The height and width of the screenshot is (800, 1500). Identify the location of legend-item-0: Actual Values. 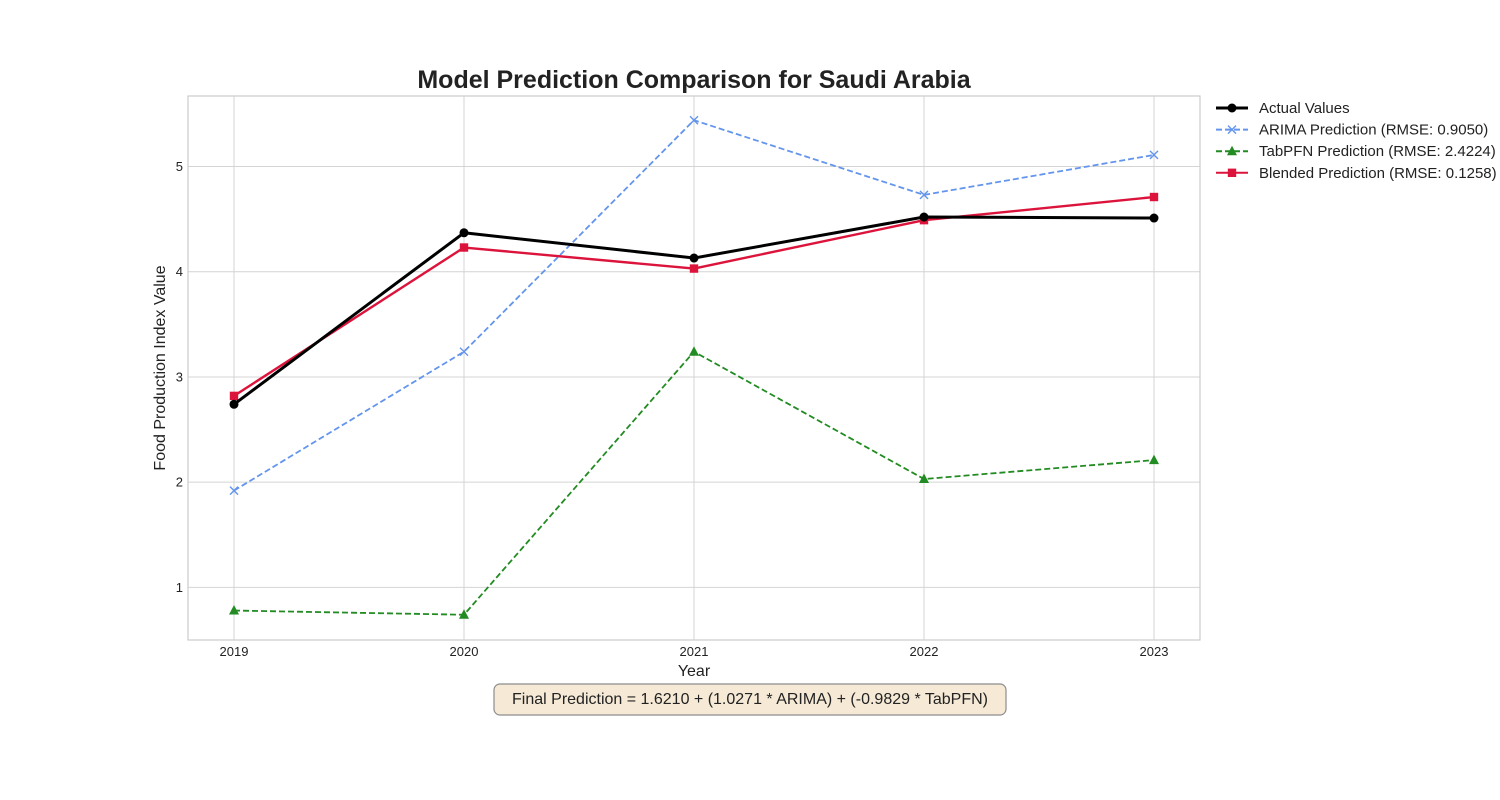
(1283, 108).